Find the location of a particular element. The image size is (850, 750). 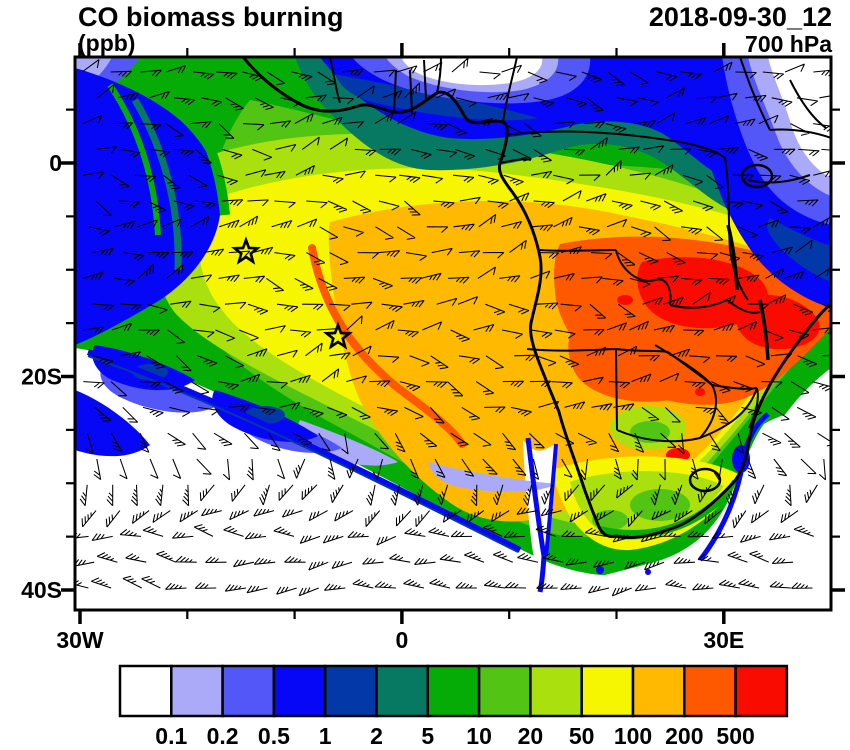

plot-units: (ppb) is located at coordinates (106, 43).